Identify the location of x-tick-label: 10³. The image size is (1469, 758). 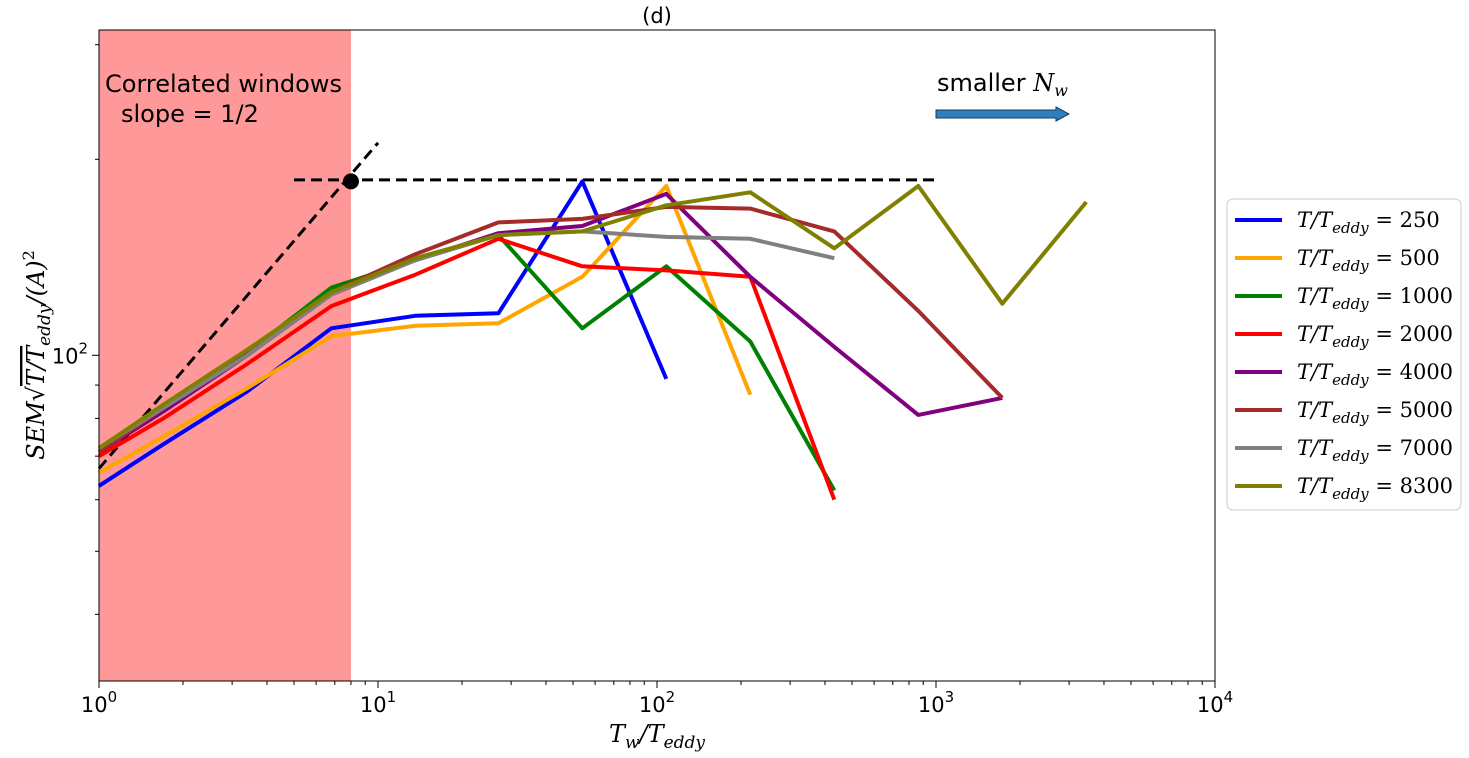
(936, 702).